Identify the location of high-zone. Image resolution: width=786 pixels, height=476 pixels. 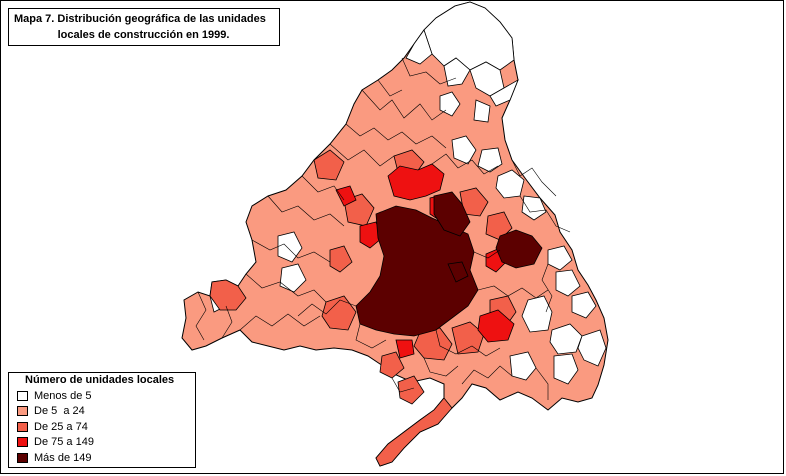
(425, 261).